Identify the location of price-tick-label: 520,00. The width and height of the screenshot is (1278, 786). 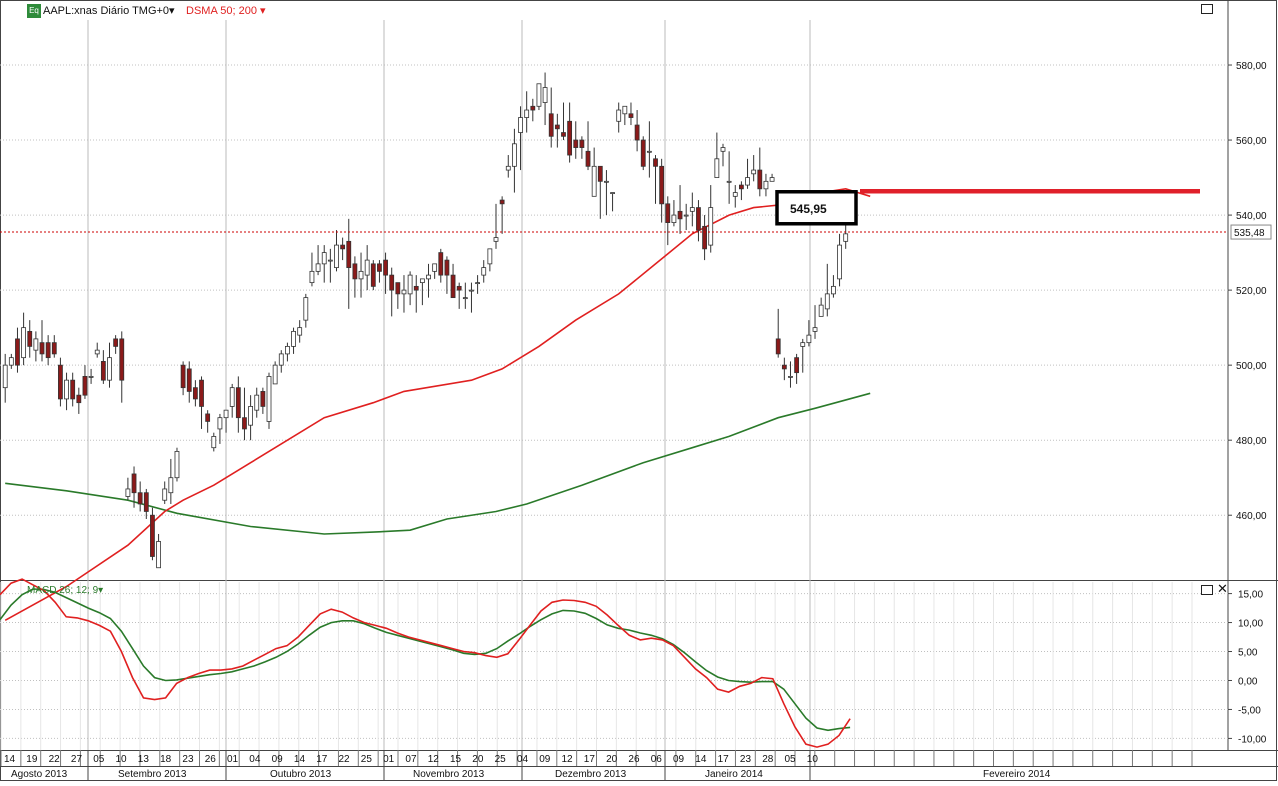
(1251, 291).